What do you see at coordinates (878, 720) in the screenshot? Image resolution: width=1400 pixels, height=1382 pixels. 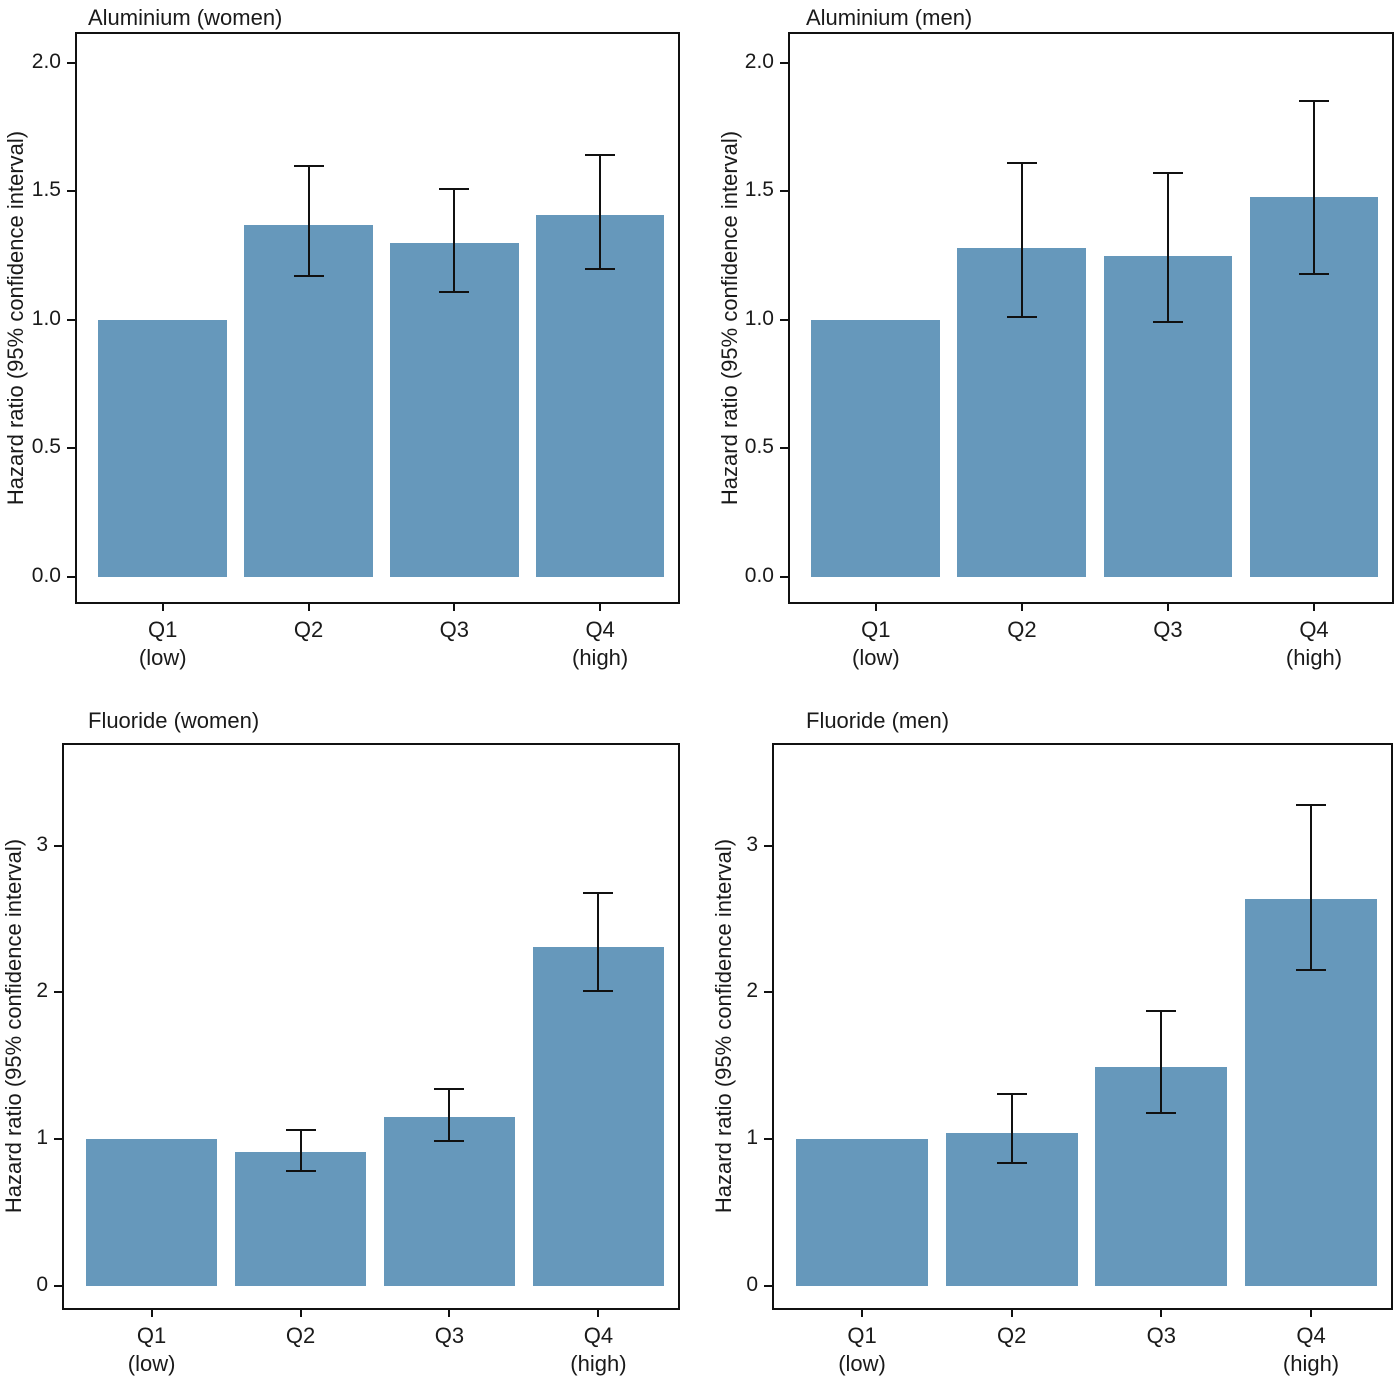 I see `chart-title: Fluoride (men)` at bounding box center [878, 720].